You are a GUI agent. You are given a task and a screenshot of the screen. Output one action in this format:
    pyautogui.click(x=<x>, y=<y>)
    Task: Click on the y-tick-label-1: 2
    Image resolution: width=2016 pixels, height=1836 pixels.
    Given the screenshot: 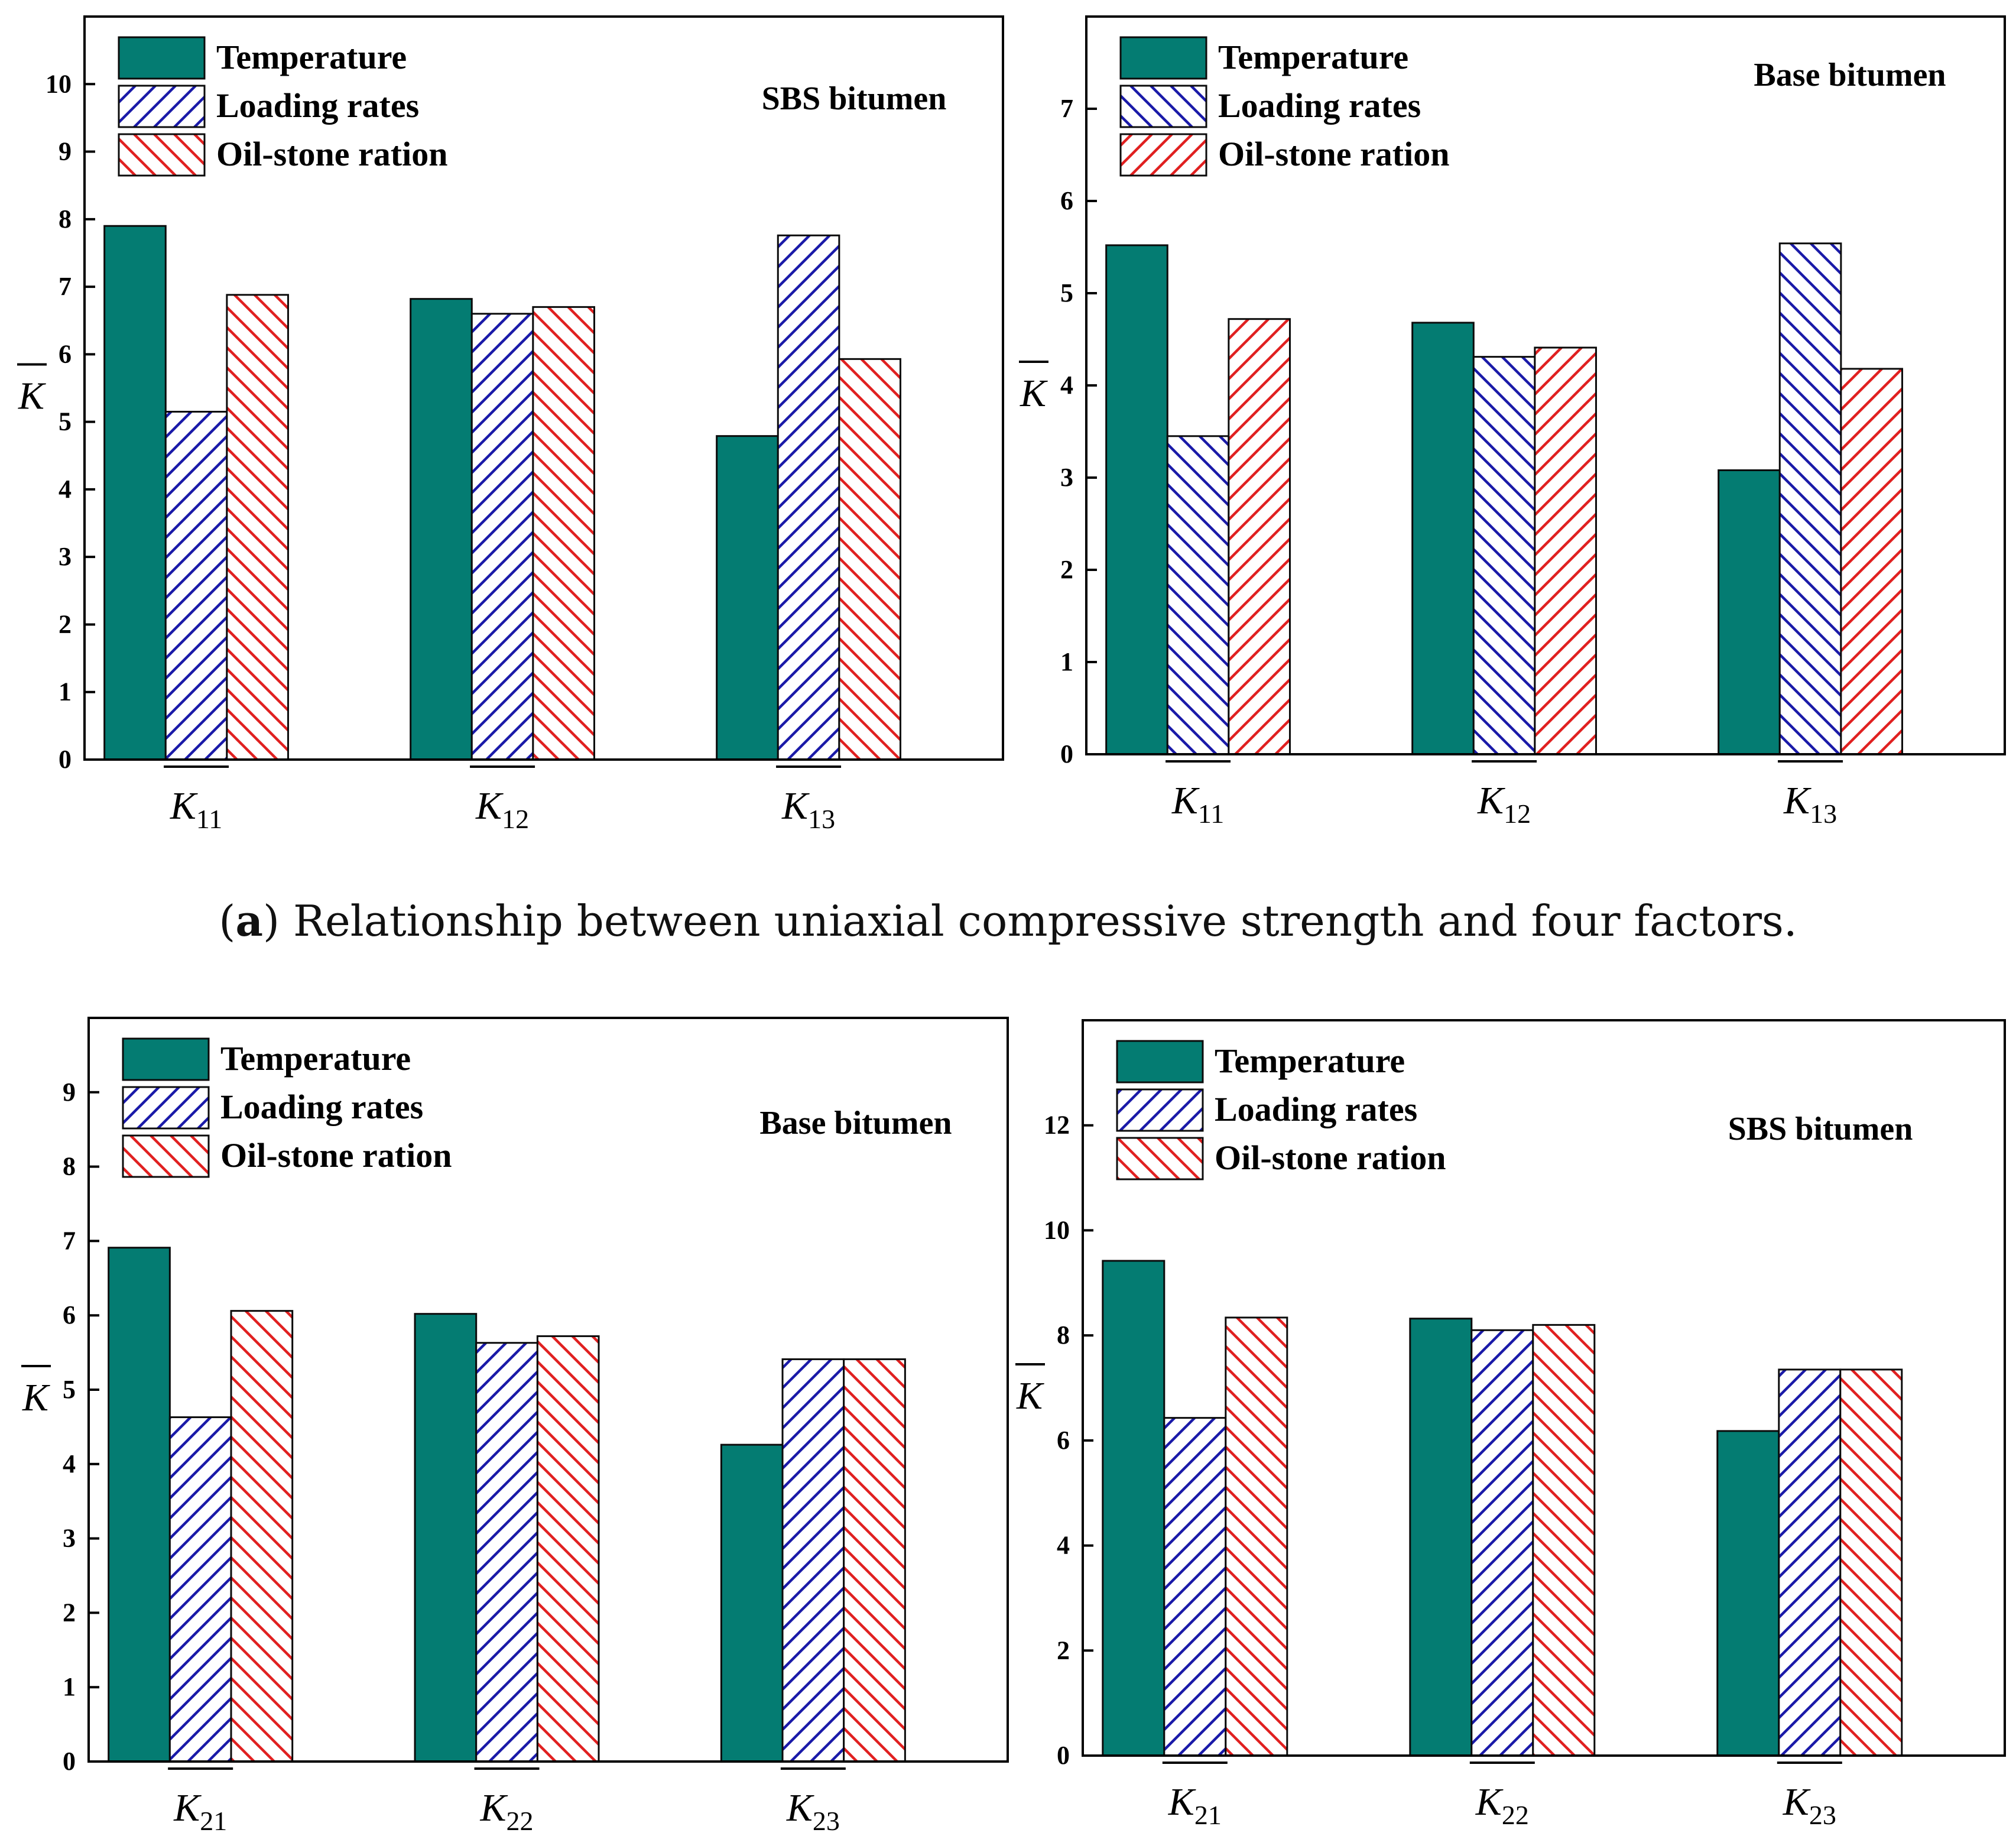 What is the action you would take?
    pyautogui.click(x=1063, y=1650)
    